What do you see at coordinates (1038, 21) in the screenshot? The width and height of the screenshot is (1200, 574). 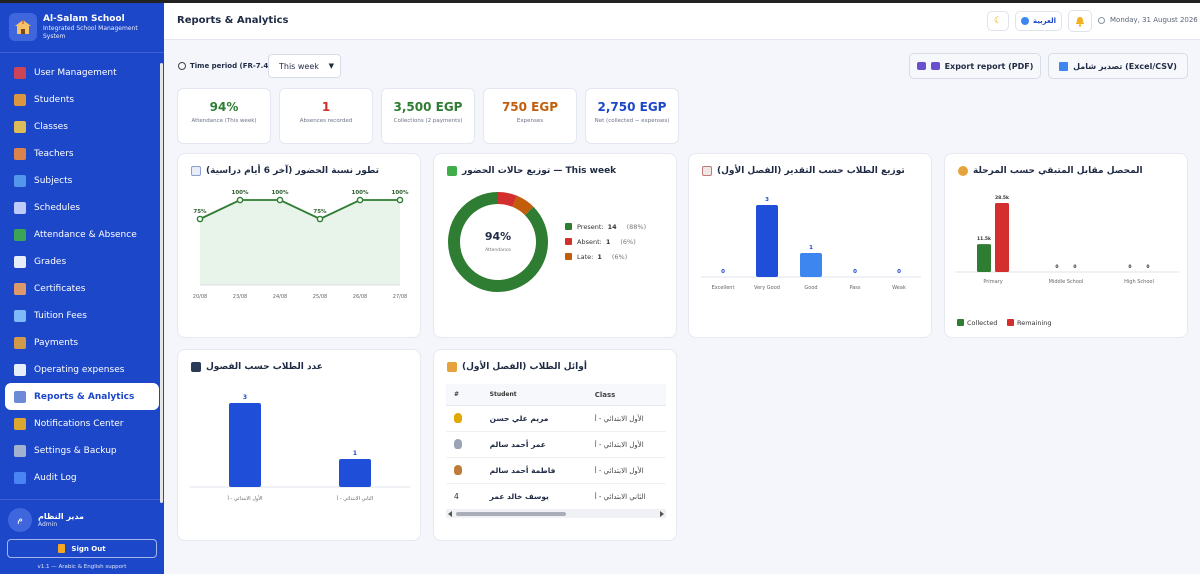 I see `language-button: العربية` at bounding box center [1038, 21].